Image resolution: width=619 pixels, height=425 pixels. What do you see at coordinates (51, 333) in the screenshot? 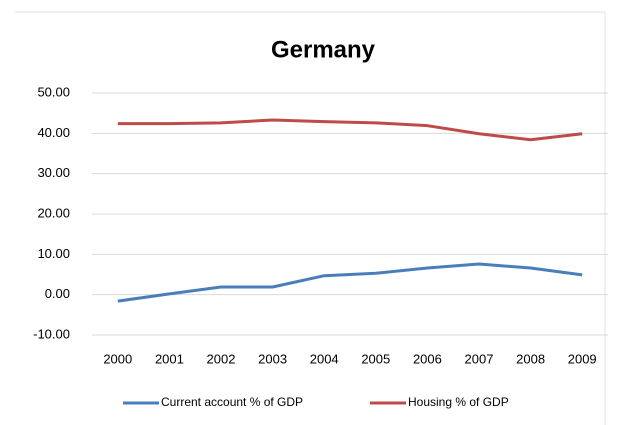
I see `y-tick-label: -10.00` at bounding box center [51, 333].